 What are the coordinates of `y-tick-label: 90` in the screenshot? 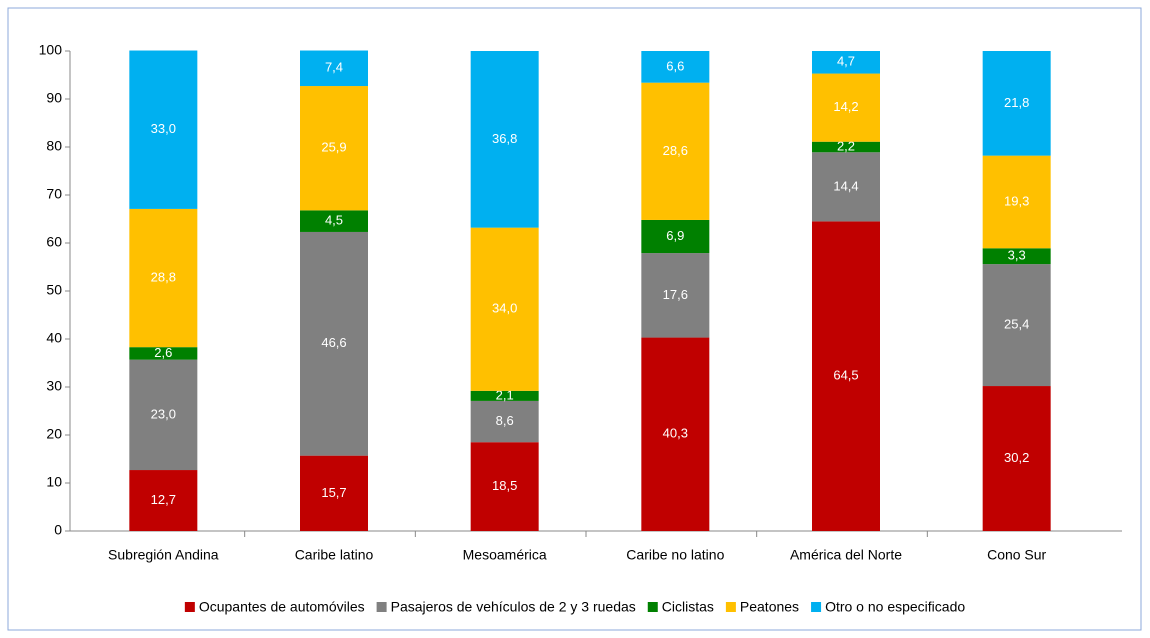 It's located at (54, 98).